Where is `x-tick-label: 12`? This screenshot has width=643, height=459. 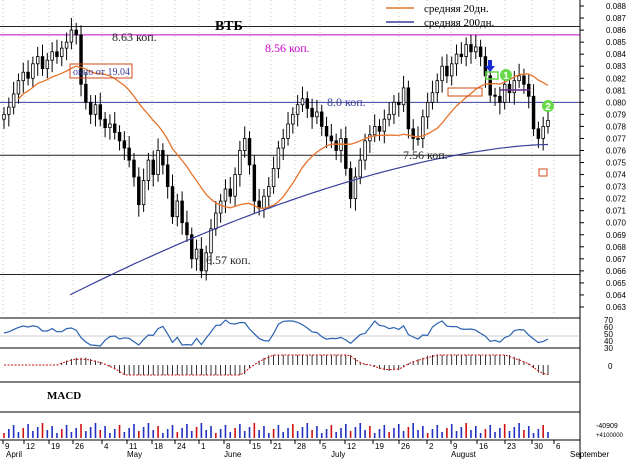
x-tick-label: 12 is located at coordinates (30, 446).